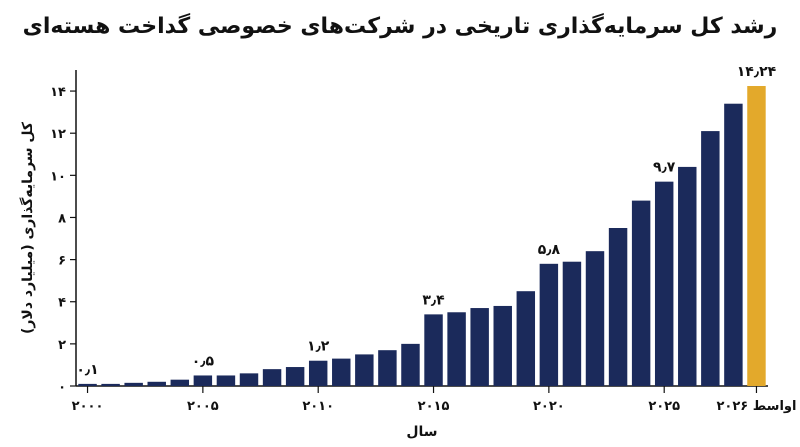  What do you see at coordinates (58, 176) in the screenshot?
I see `y-tick-label: ۱۰` at bounding box center [58, 176].